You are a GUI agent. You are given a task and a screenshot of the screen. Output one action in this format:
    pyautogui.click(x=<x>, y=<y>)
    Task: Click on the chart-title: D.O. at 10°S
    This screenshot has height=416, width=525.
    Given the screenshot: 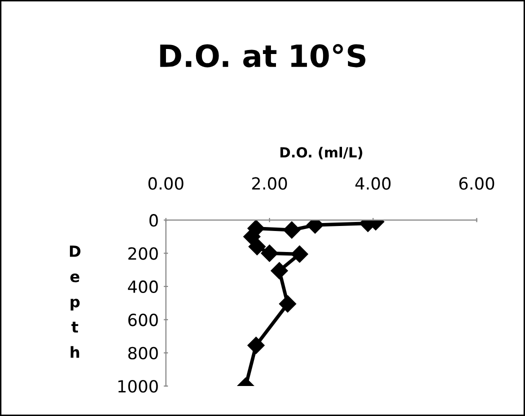 What is the action you would take?
    pyautogui.click(x=263, y=56)
    